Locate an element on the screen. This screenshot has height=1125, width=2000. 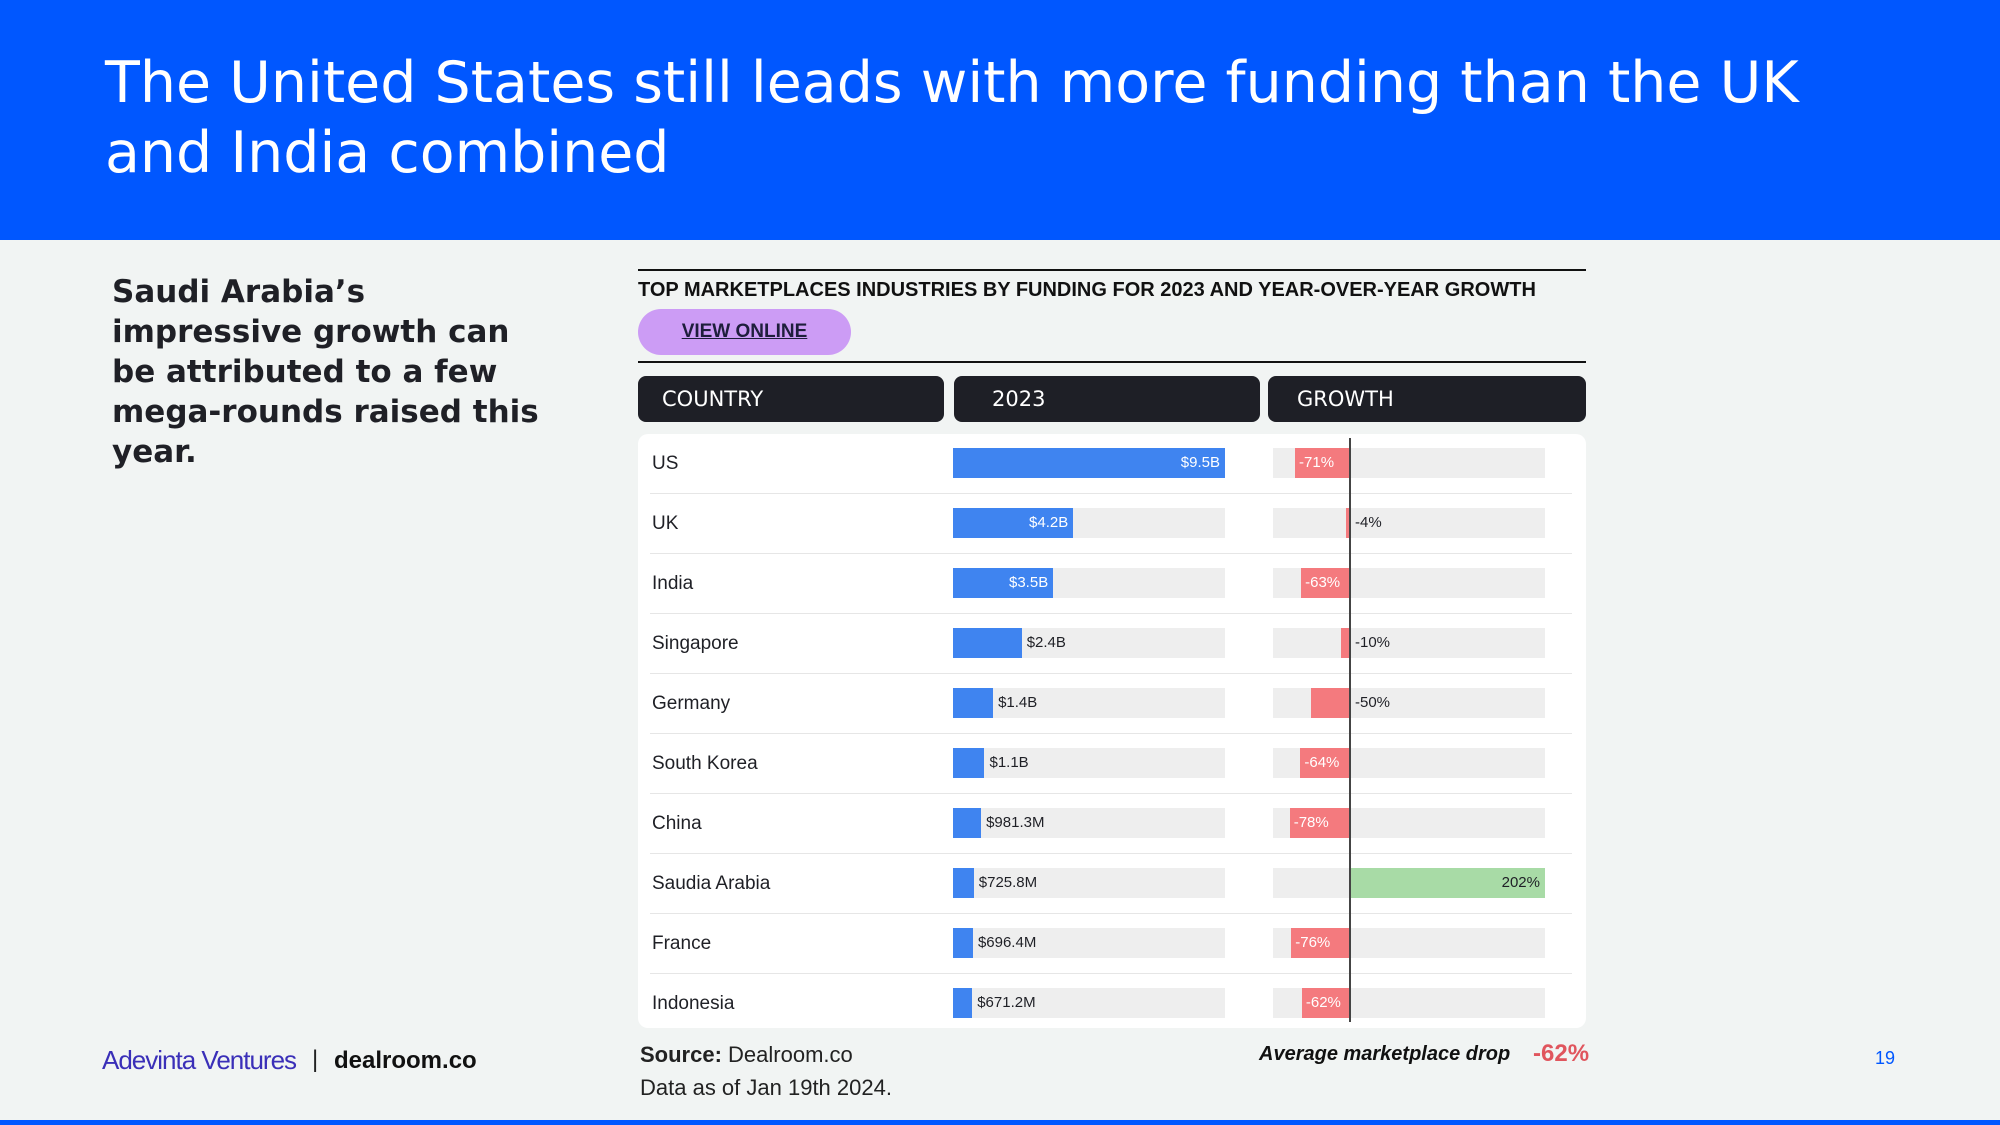
growth-value-label: -50% is located at coordinates (1373, 702).